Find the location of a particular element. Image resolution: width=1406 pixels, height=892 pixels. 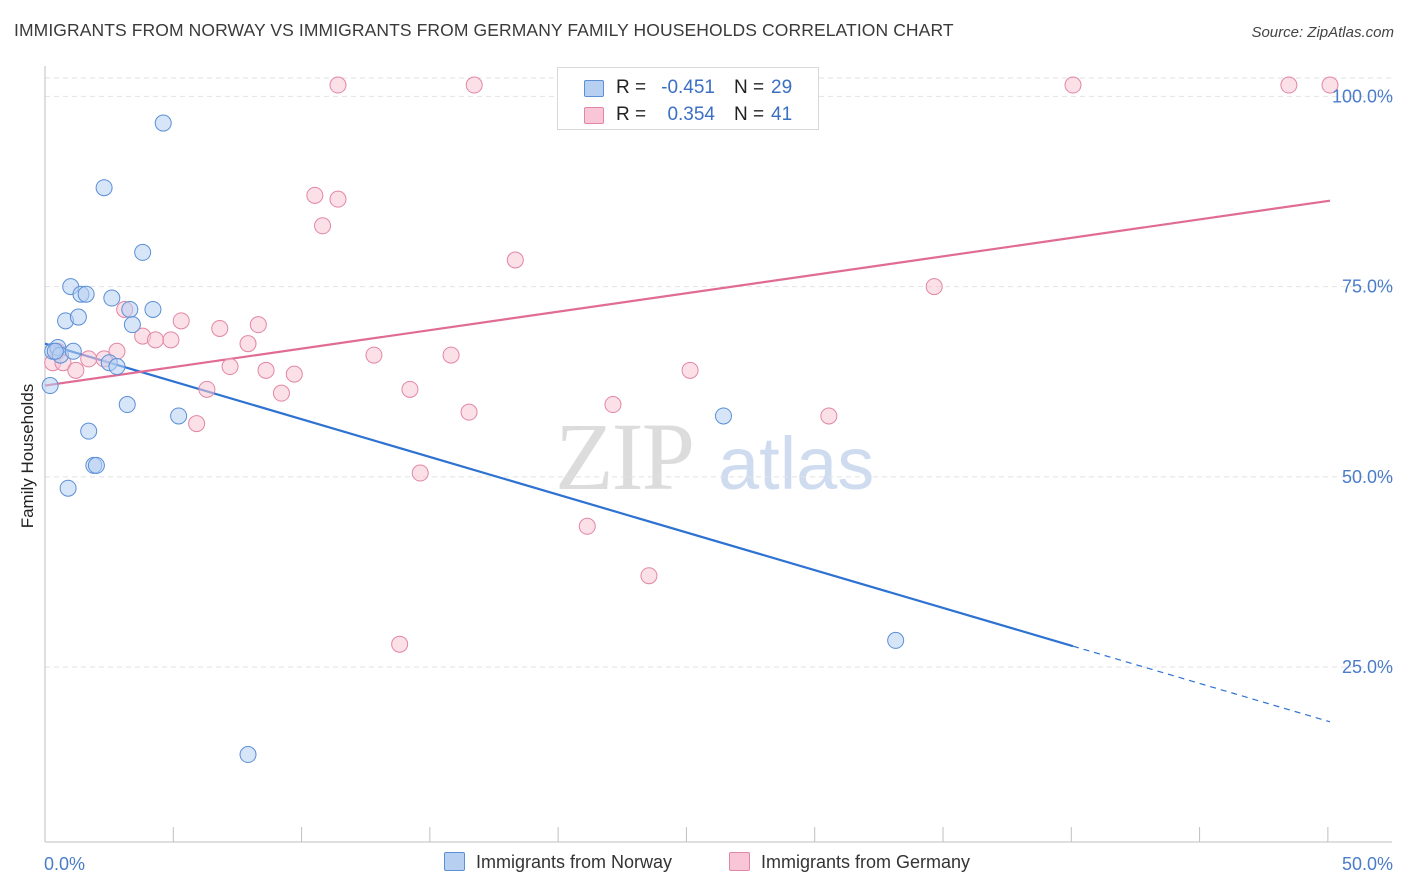

r-value: -0.451 is located at coordinates (688, 87).